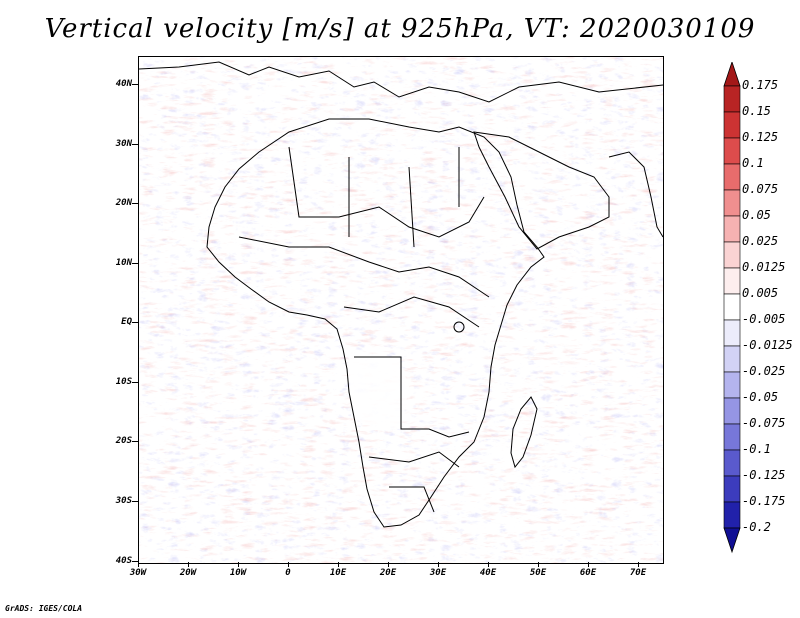 This screenshot has height=618, width=800. I want to click on lat-label: 40N, so click(123, 84).